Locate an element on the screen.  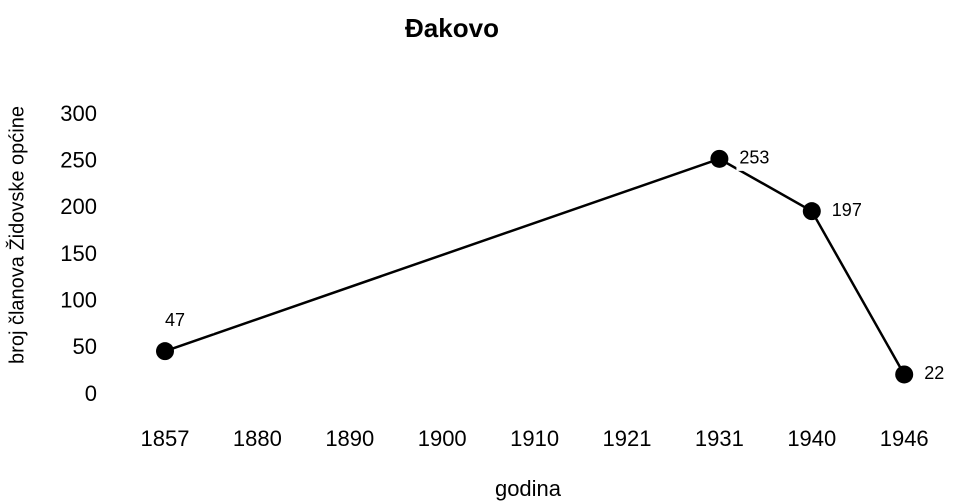
x-axis-label: godina is located at coordinates (528, 488).